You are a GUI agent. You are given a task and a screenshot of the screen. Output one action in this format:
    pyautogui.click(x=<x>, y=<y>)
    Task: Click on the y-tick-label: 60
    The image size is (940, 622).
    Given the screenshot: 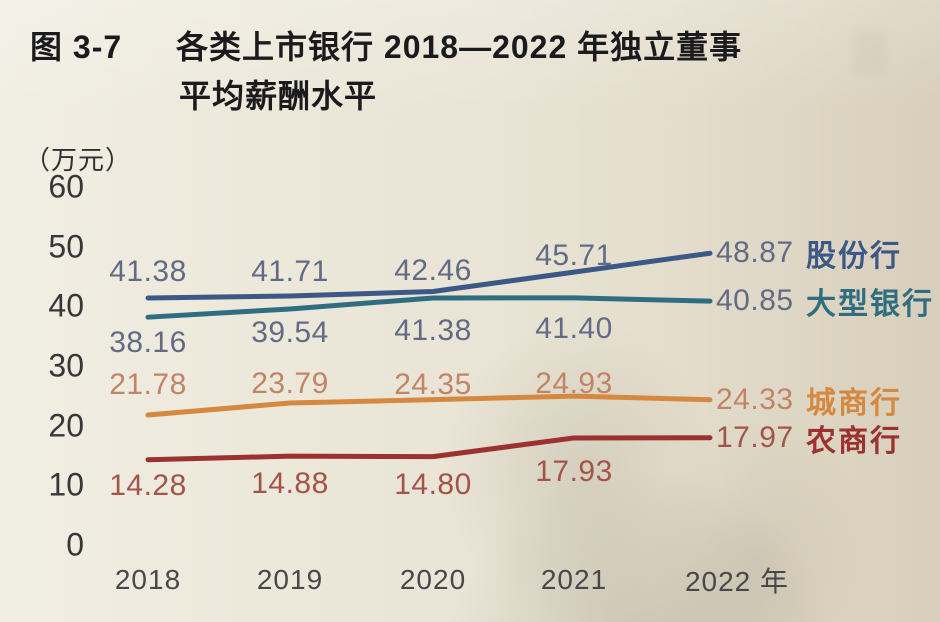 What is the action you would take?
    pyautogui.click(x=66, y=186)
    